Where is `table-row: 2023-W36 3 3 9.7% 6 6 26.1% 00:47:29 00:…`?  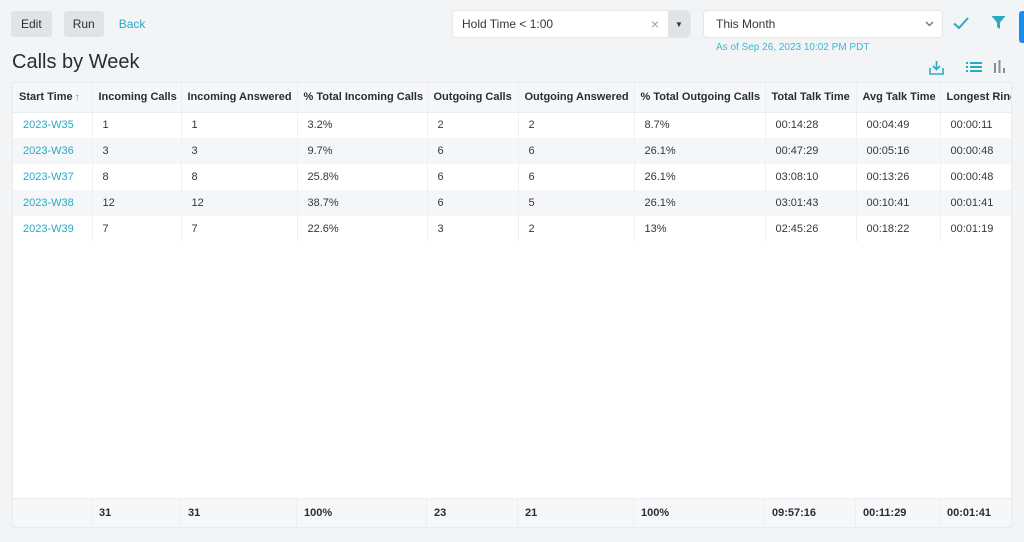
table-row: 2023-W36 3 3 9.7% 6 6 26.1% 00:47:29 00:… is located at coordinates (512, 151).